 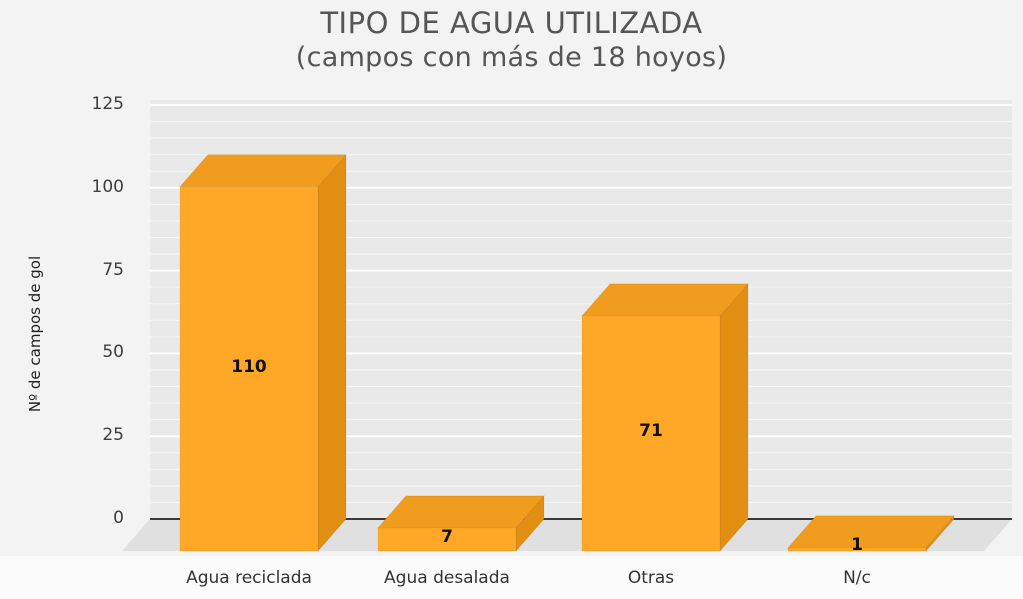 I want to click on y-tick-label: 125, so click(x=107, y=104).